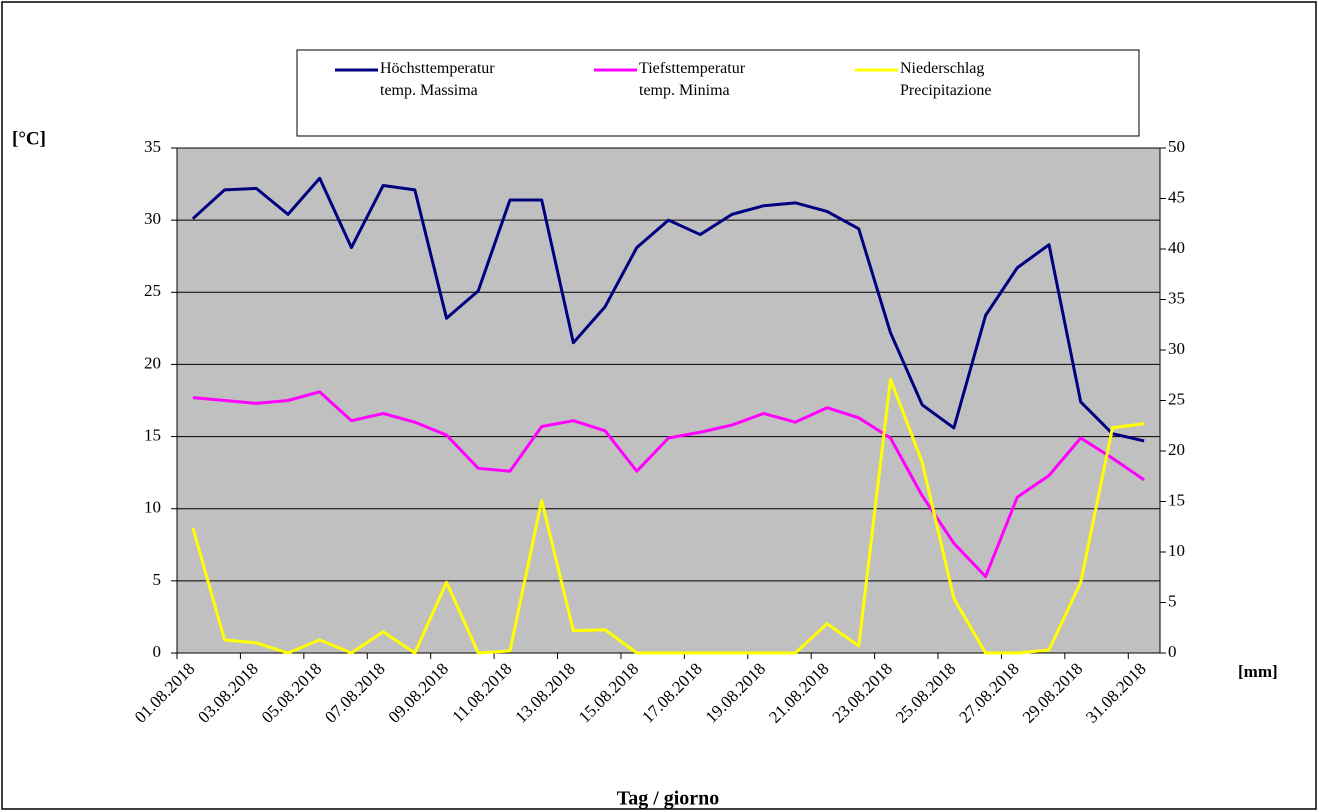 The image size is (1319, 812). Describe the element at coordinates (1176, 398) in the screenshot. I see `y2-tick-label: 25` at that location.